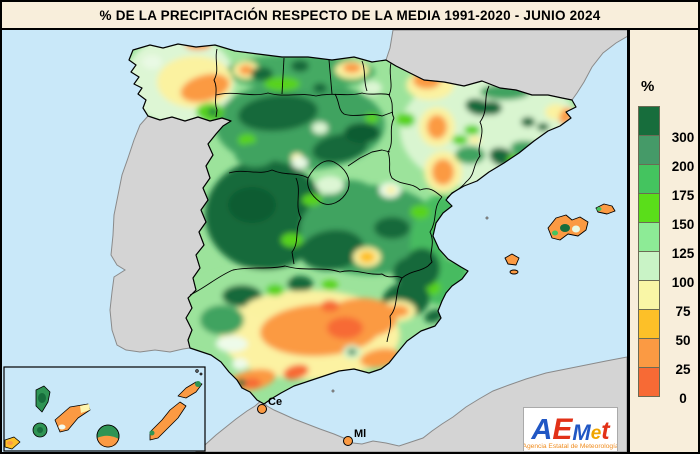  Describe the element at coordinates (562, 430) in the screenshot. I see `logo-letter: E` at that location.